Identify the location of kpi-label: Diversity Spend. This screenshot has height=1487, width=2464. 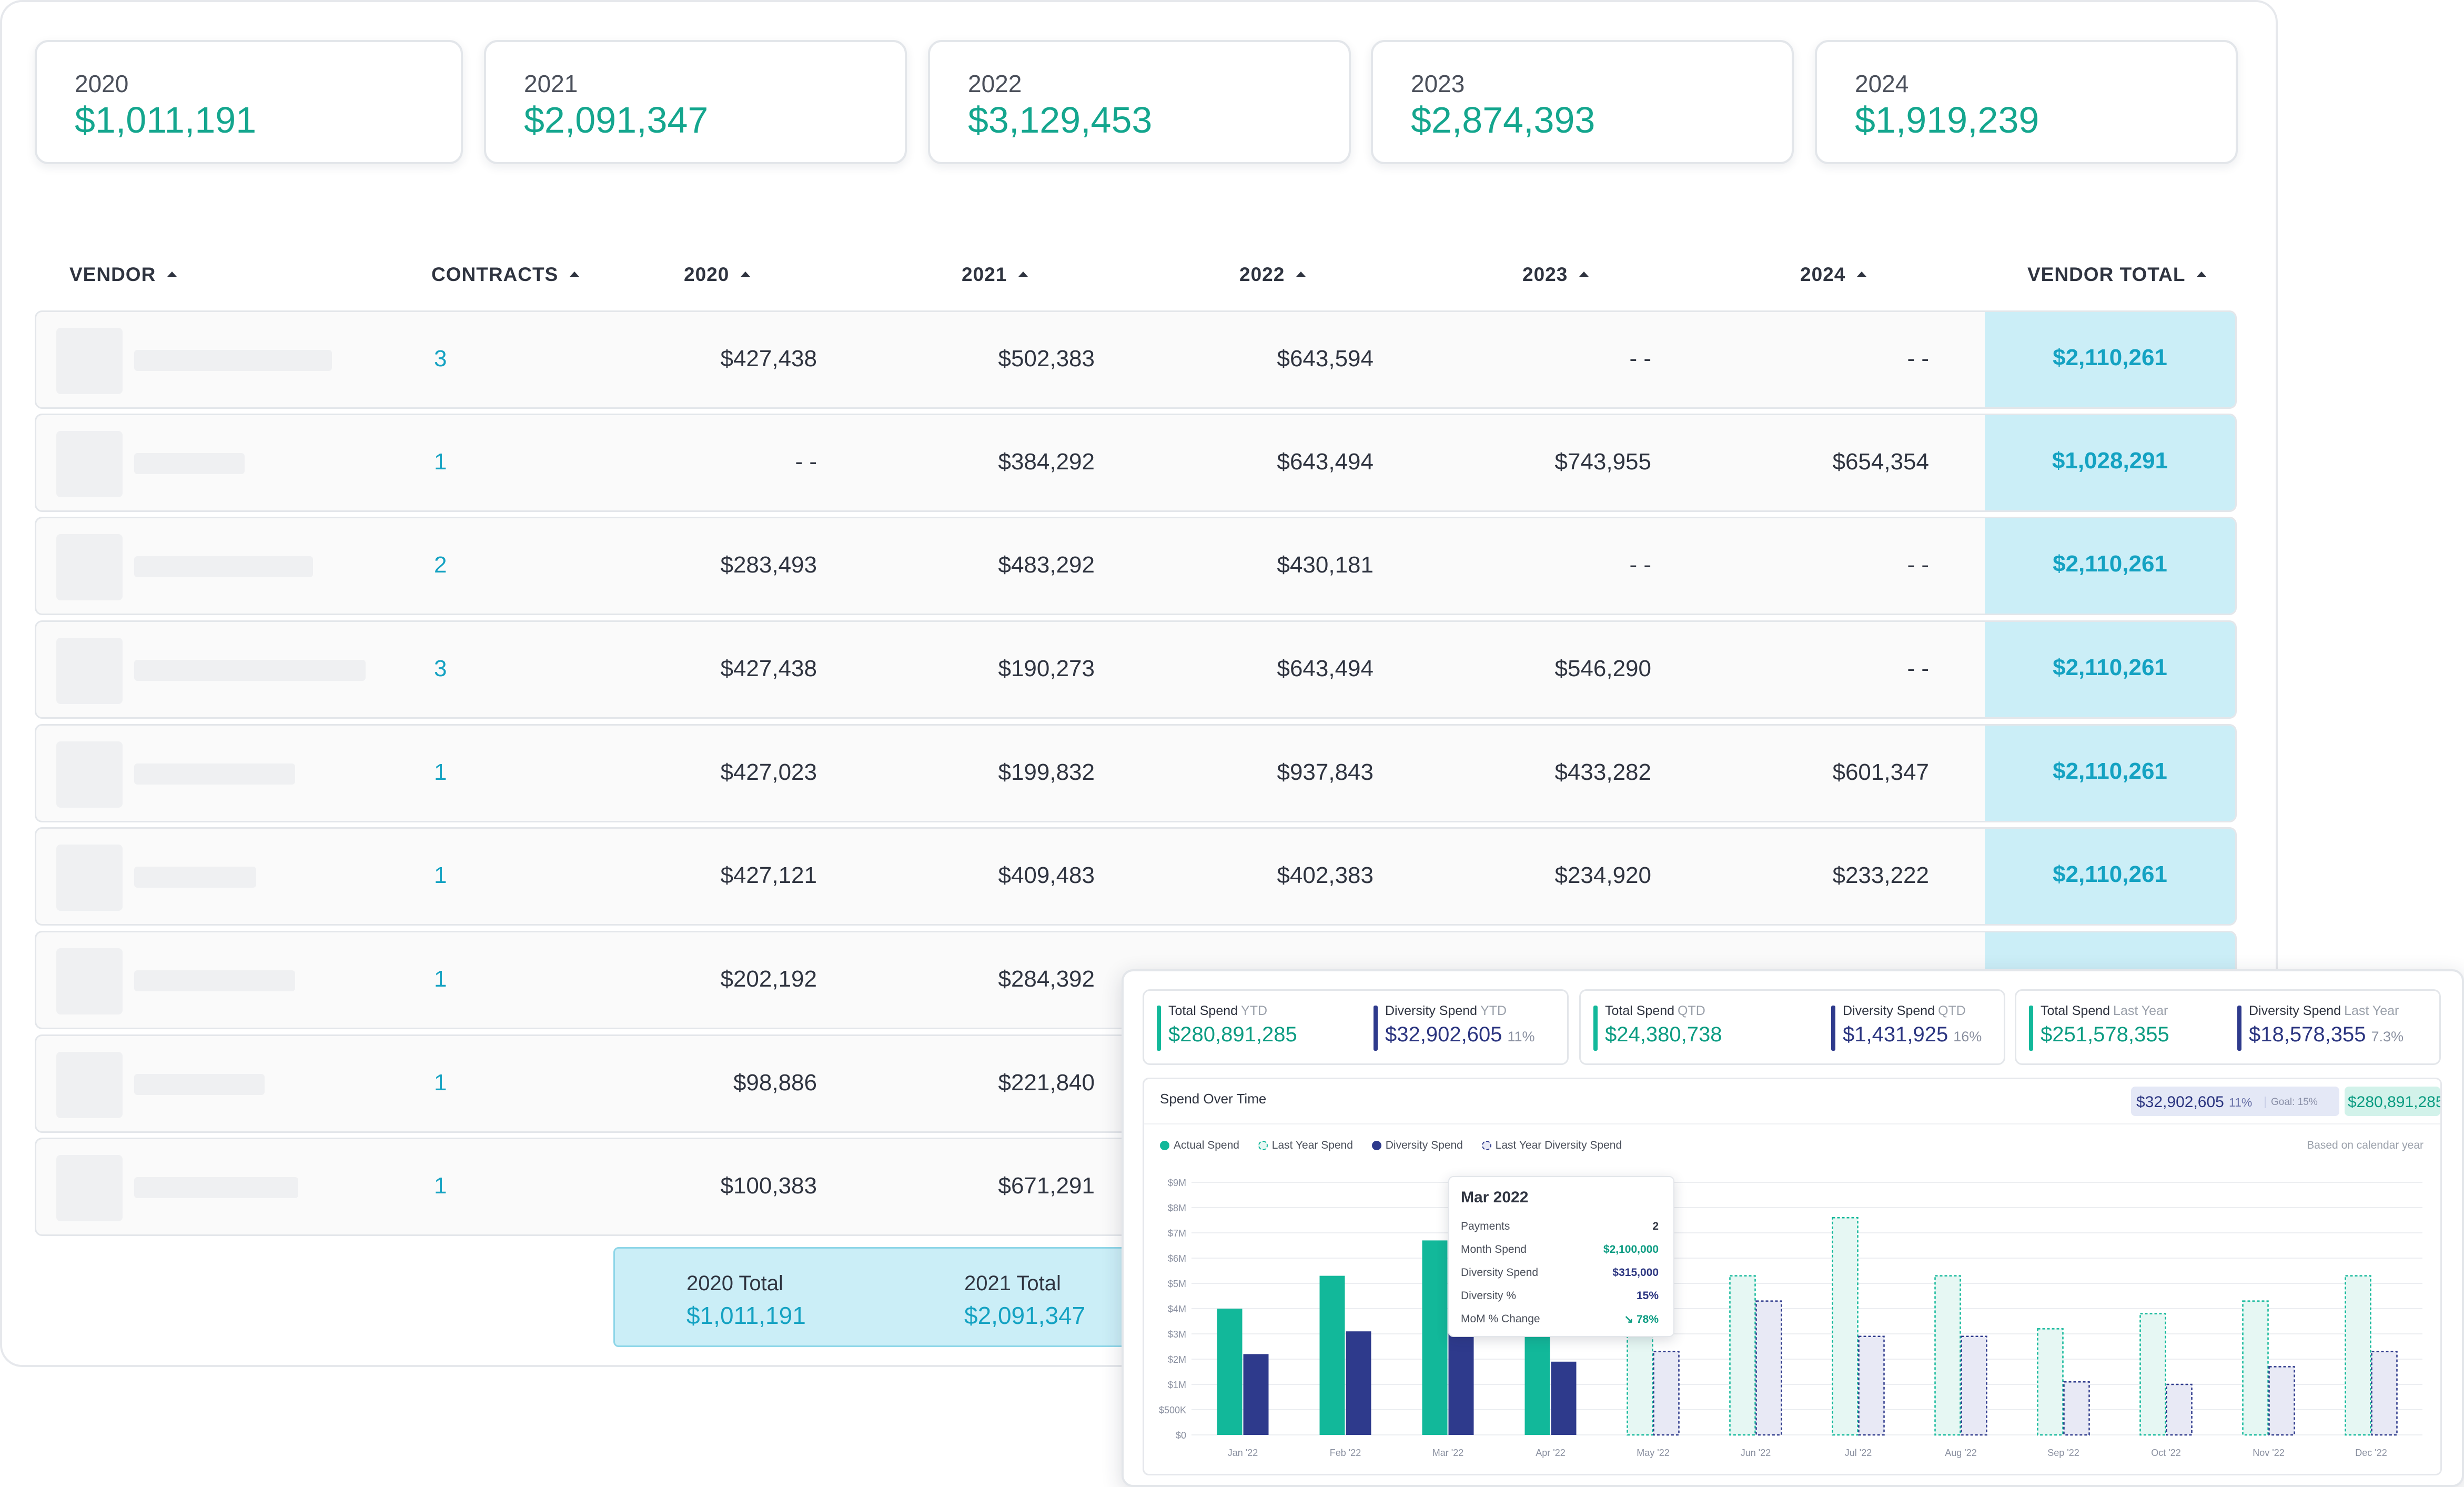
(1889, 1010).